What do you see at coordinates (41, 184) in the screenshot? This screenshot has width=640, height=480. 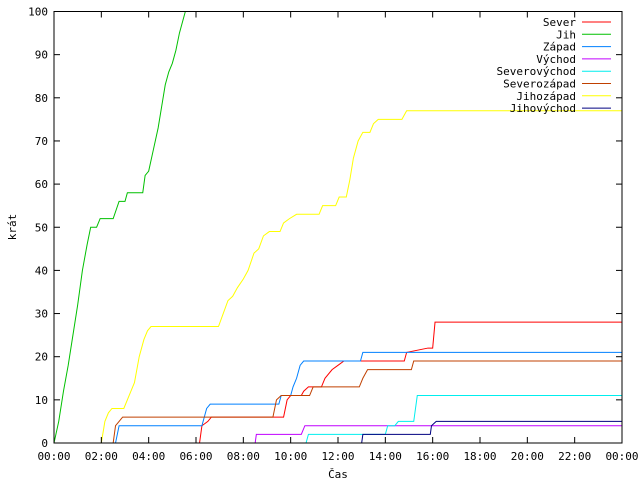 I see `y-tick-label: 60` at bounding box center [41, 184].